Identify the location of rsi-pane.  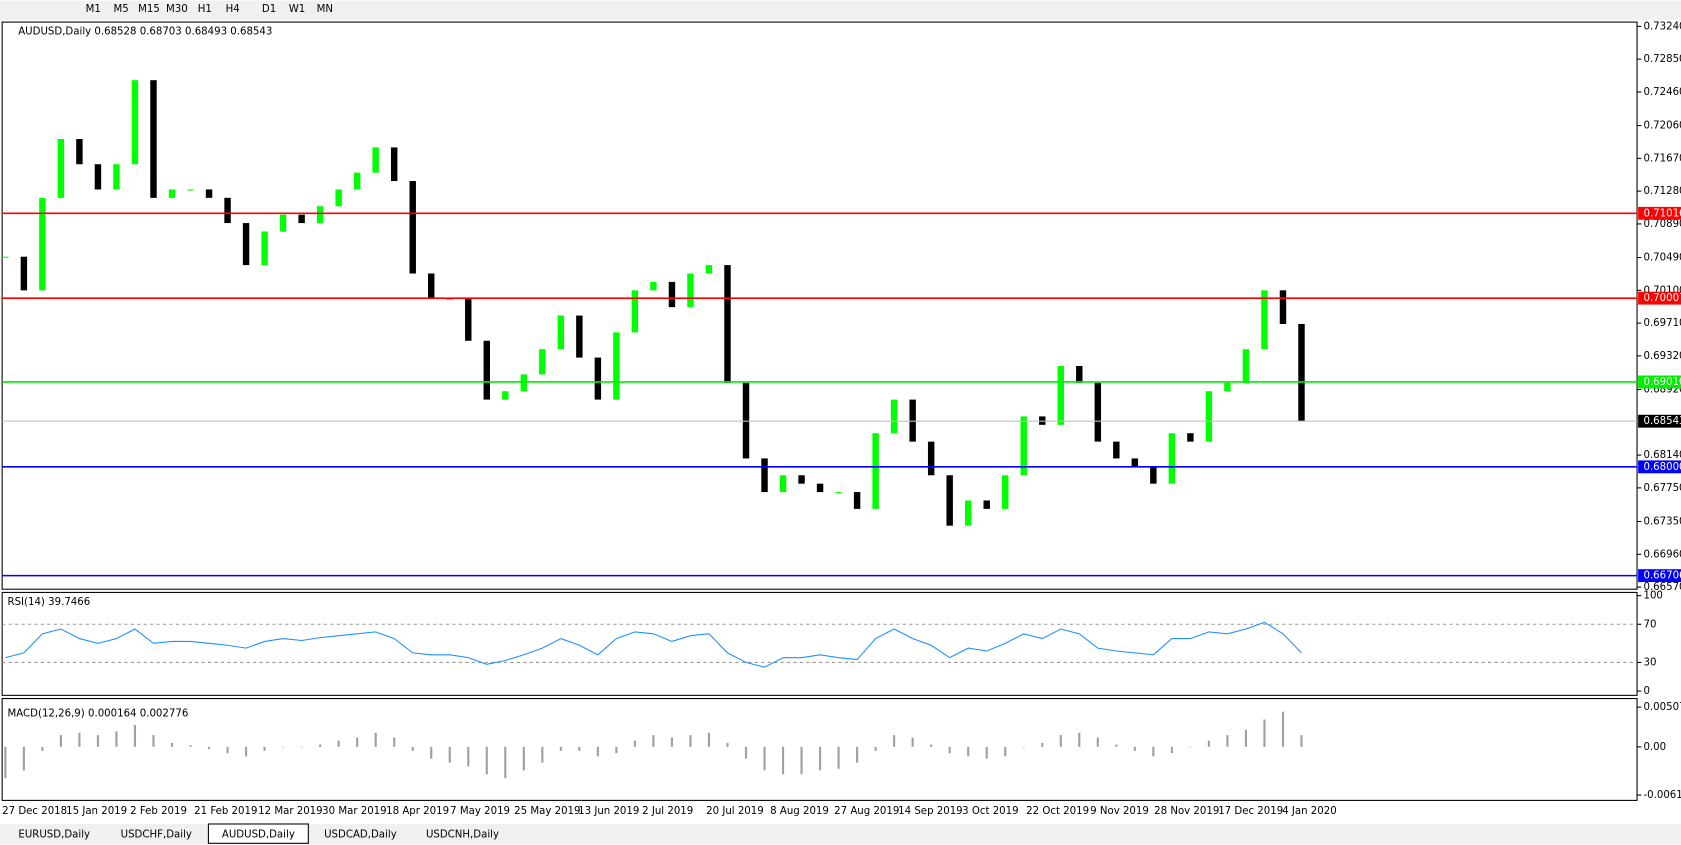
(819, 643).